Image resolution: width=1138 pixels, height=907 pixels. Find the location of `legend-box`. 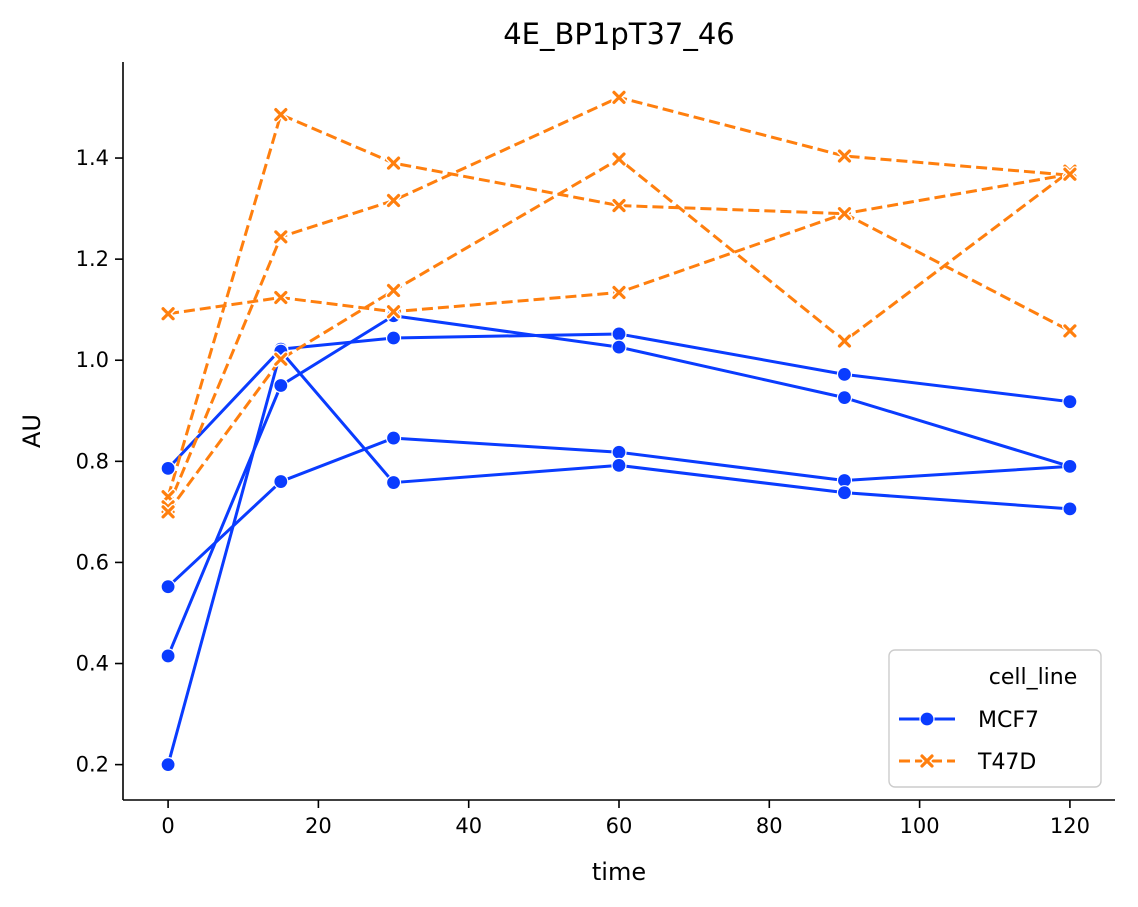

legend-box is located at coordinates (995, 718).